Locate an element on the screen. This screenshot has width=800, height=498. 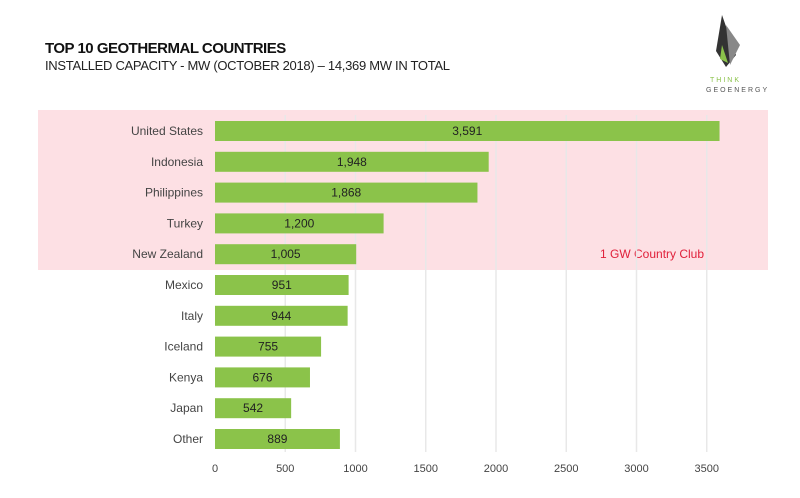
data-label: 1,868 is located at coordinates (346, 193).